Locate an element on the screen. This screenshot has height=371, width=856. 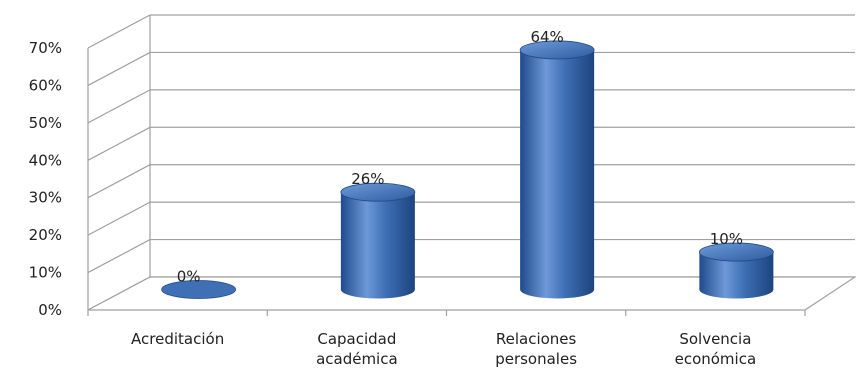
category-label: académica is located at coordinates (357, 359).